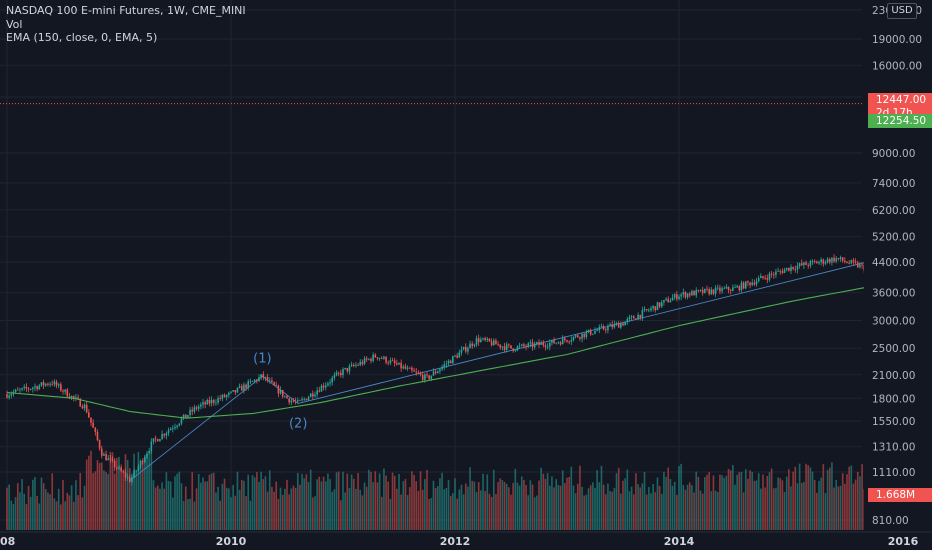  What do you see at coordinates (126, 10) in the screenshot?
I see `symbol-title: NASDAQ 100 E-mini Futures, 1W, CME_MINI` at bounding box center [126, 10].